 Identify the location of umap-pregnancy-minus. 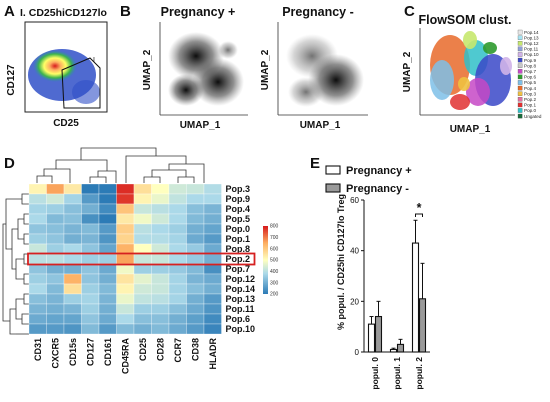
(322, 69).